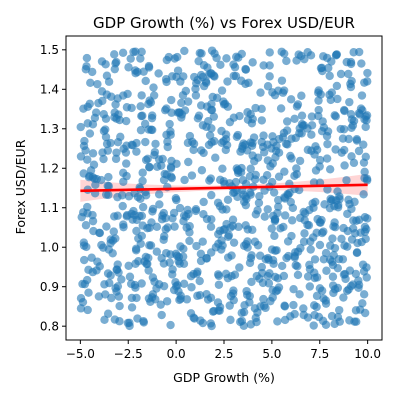 The height and width of the screenshot is (400, 400). I want to click on x-axis: −5.0 −2.5 0.0 2.5 5.0 7.5 10.0, so click(223, 350).